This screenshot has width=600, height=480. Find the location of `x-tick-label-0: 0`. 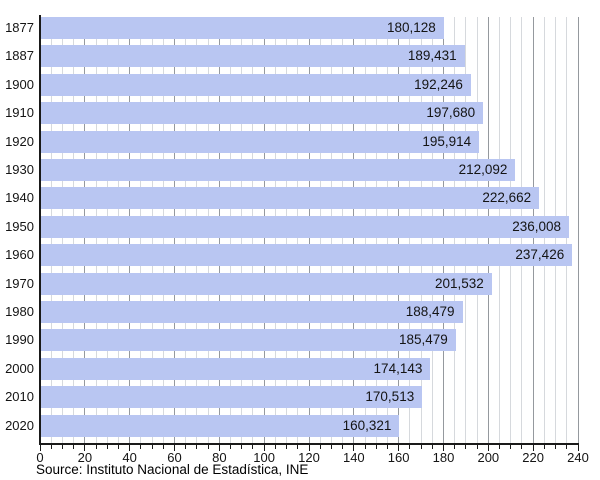

x-tick-label-0: 0 is located at coordinates (40, 457).